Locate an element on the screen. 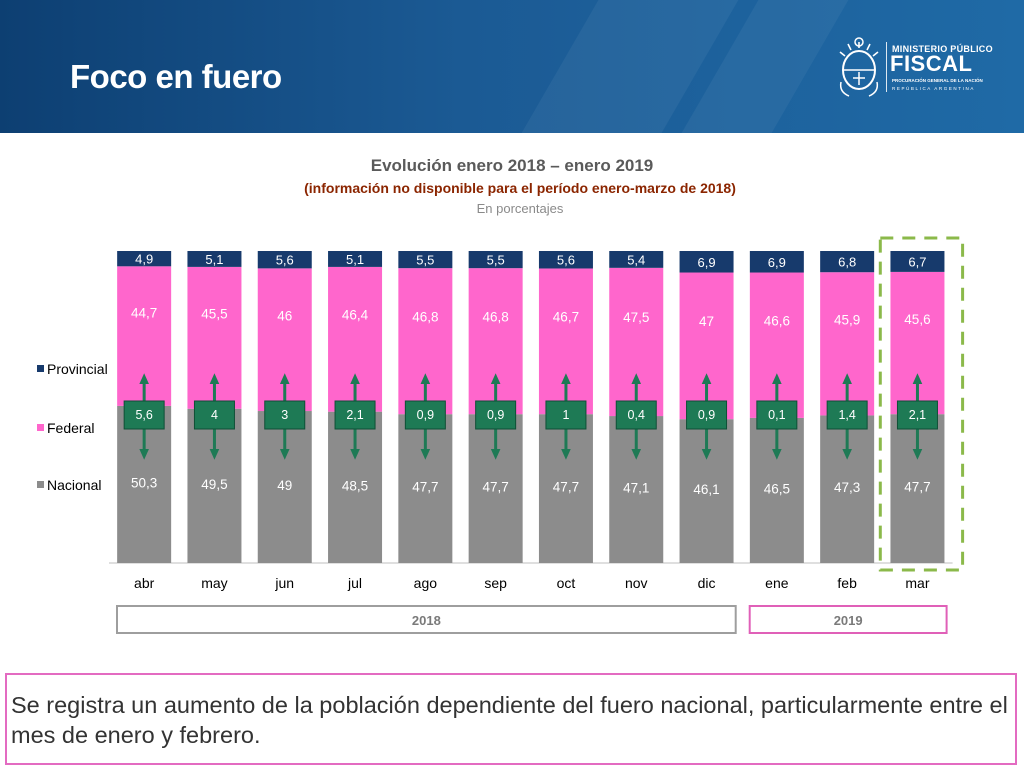  tick-label-sep: sep is located at coordinates (495, 583).